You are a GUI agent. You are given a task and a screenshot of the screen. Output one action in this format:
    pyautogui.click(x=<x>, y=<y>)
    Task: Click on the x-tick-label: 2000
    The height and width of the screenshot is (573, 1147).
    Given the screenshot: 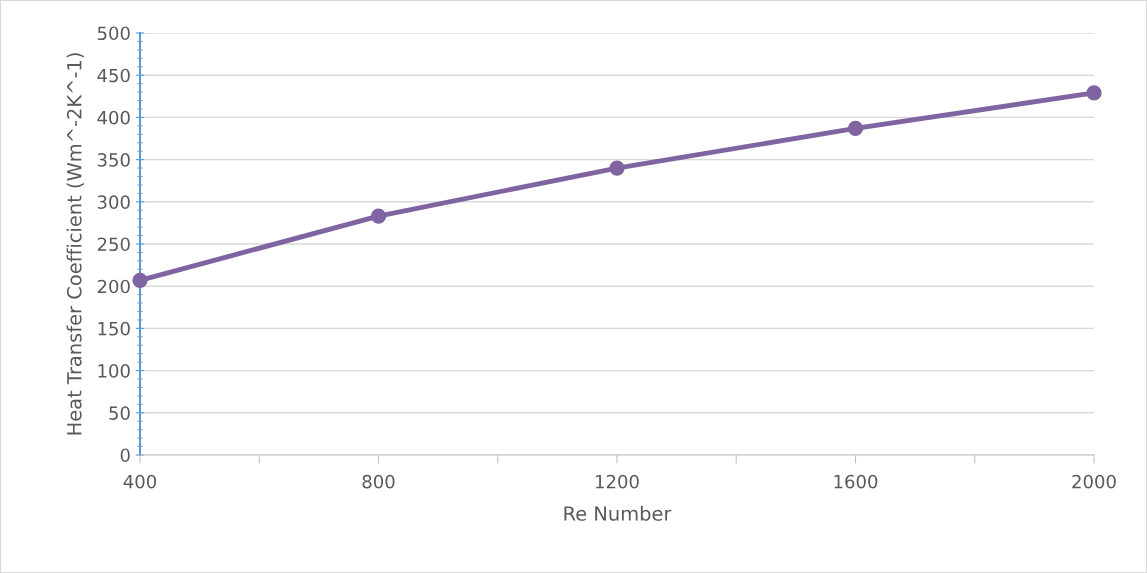 What is the action you would take?
    pyautogui.click(x=1094, y=481)
    